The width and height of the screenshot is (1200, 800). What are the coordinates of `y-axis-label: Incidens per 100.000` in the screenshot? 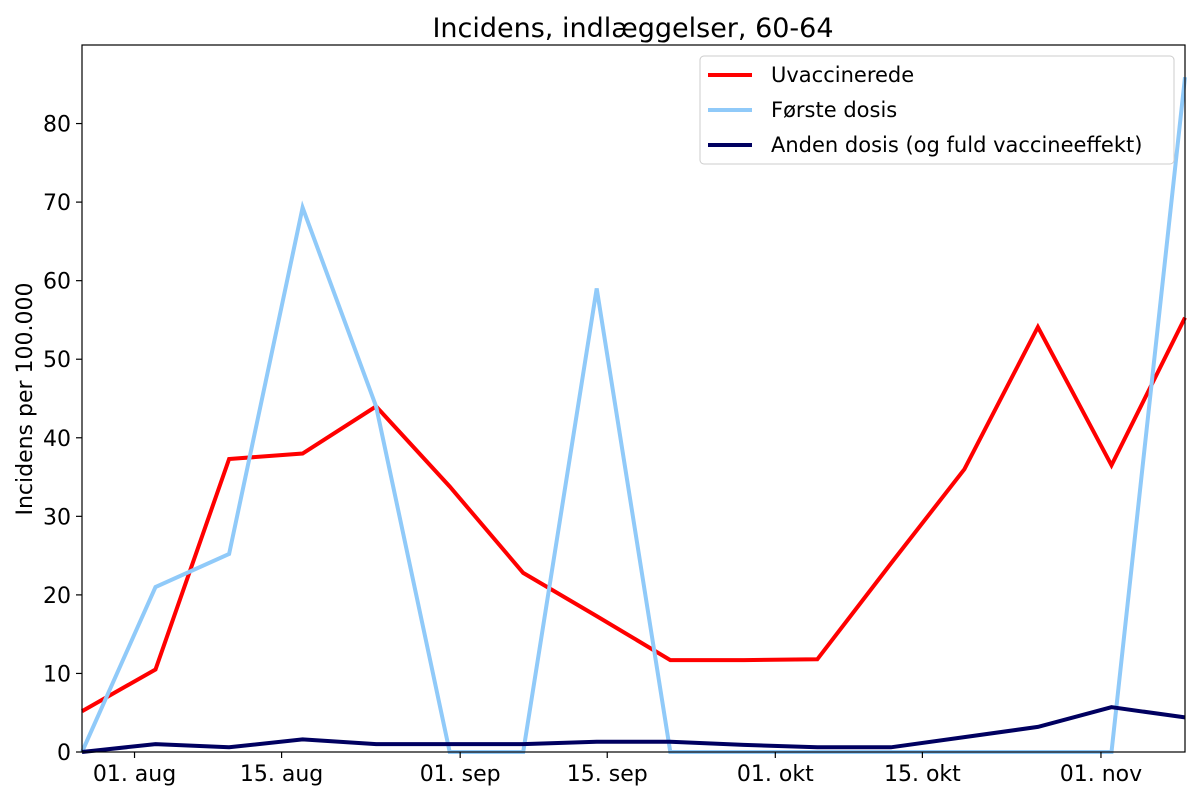 It's located at (25, 398).